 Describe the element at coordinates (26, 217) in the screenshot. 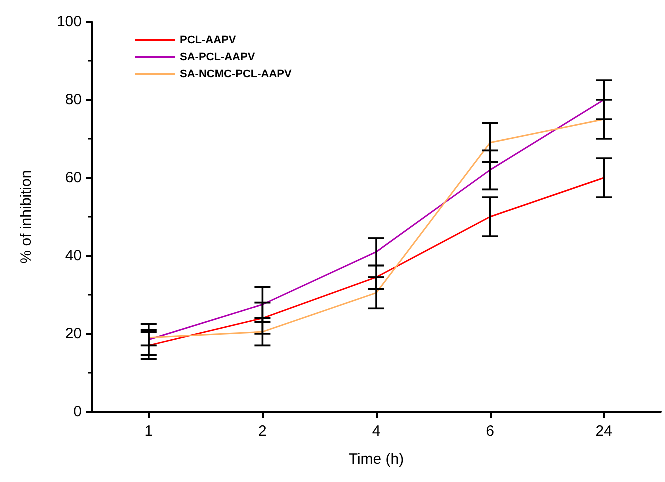

I see `y-axis-title: % of inhibition` at that location.